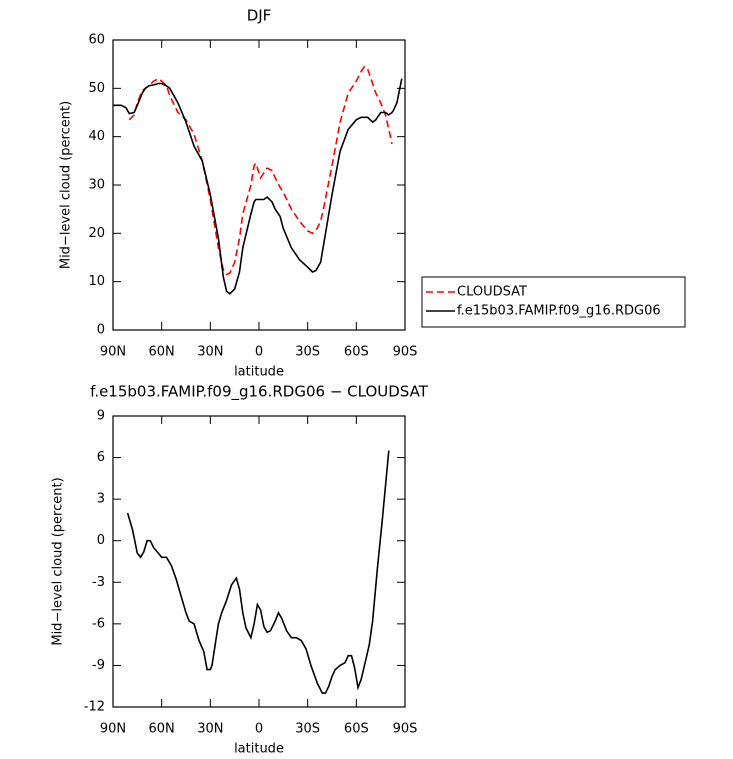 This screenshot has height=759, width=733. I want to click on legend-label: f.e15b03.FAMIP.f09_g16.RDG06, so click(559, 311).